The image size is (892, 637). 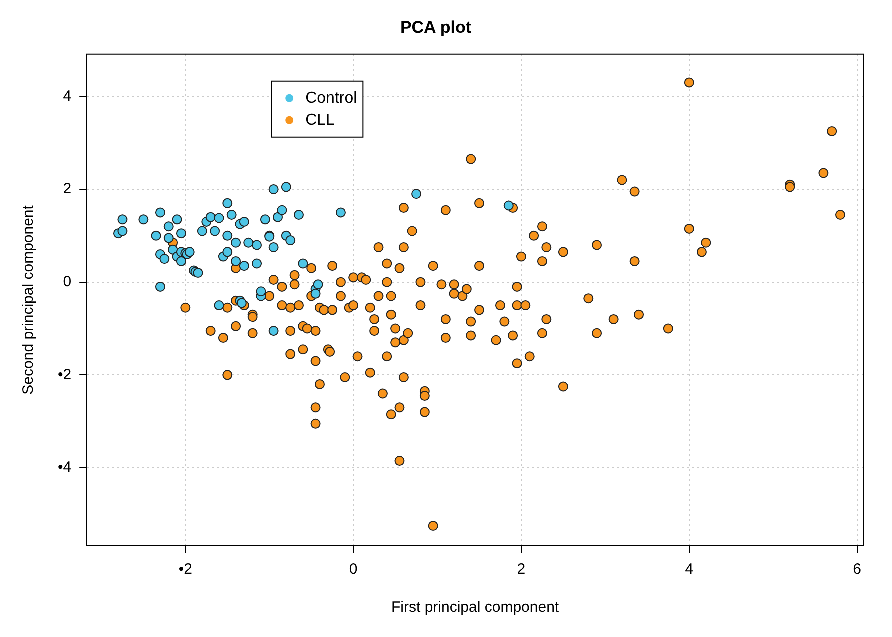 I want to click on y-tick-label: 0, so click(x=67, y=281).